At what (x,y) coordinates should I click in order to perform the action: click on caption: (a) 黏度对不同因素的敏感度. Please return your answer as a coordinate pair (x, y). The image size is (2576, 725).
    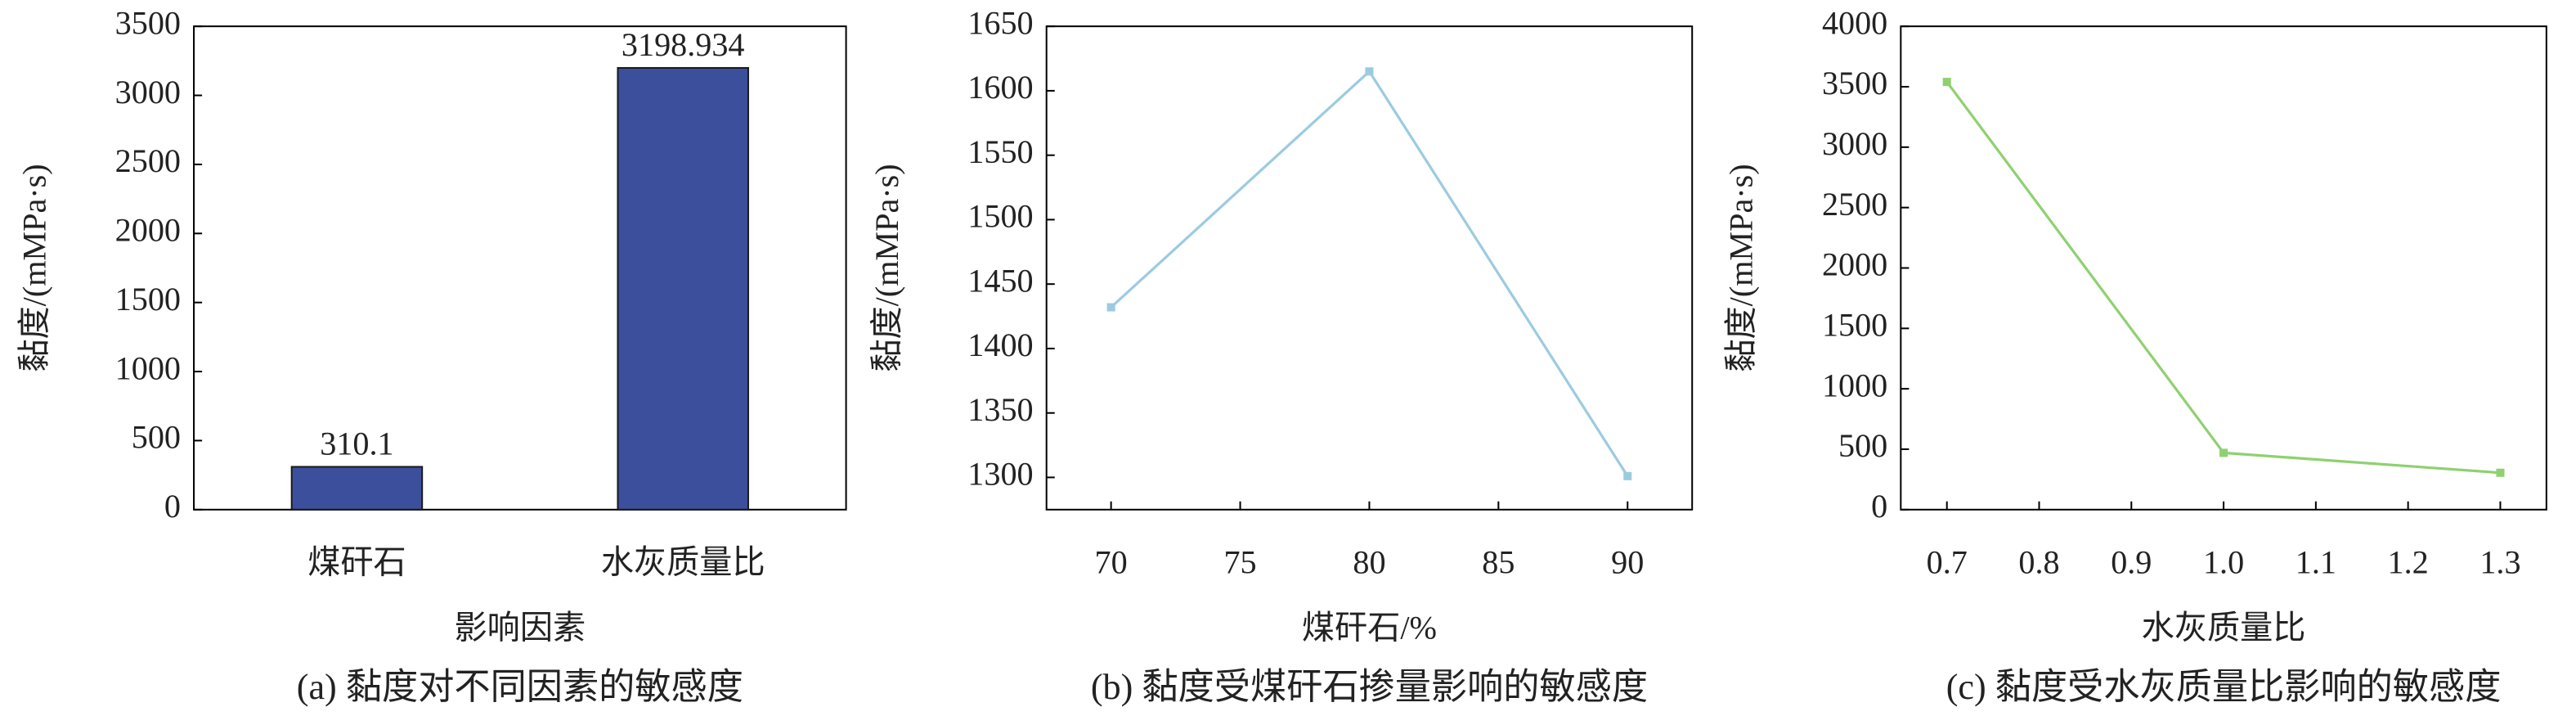
    Looking at the image, I should click on (520, 687).